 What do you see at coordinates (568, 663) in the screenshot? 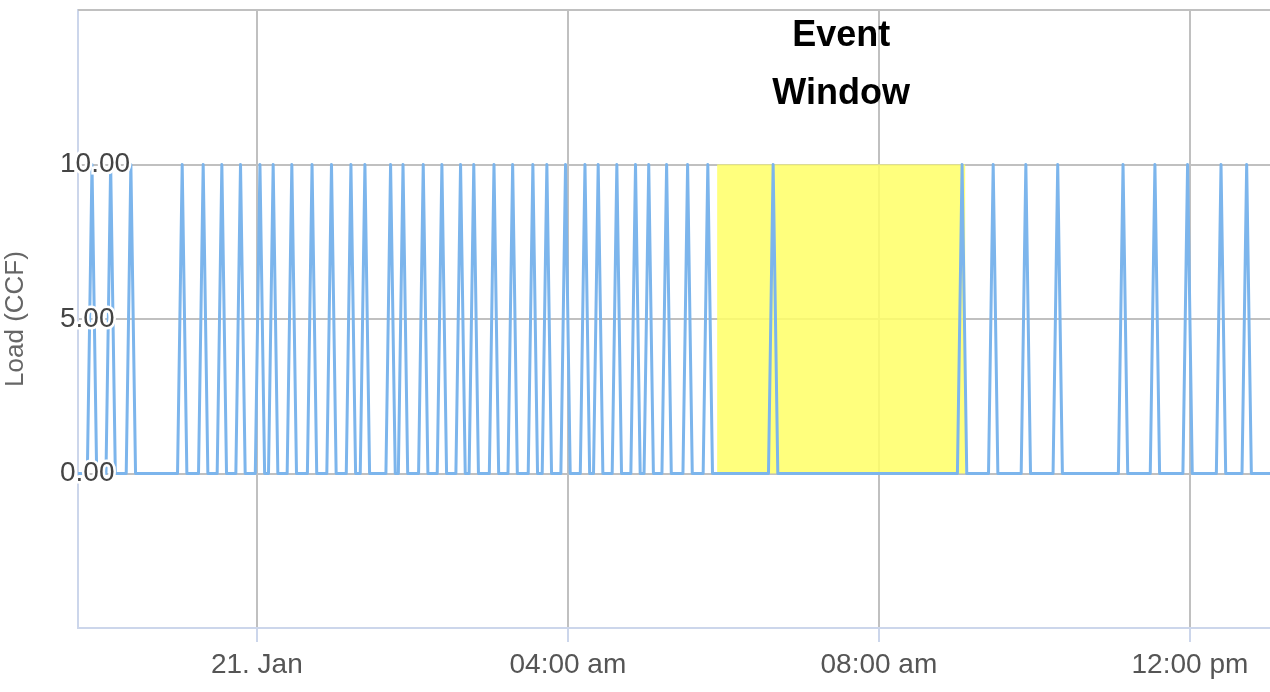
I see `x-tick-label: 04:00 am` at bounding box center [568, 663].